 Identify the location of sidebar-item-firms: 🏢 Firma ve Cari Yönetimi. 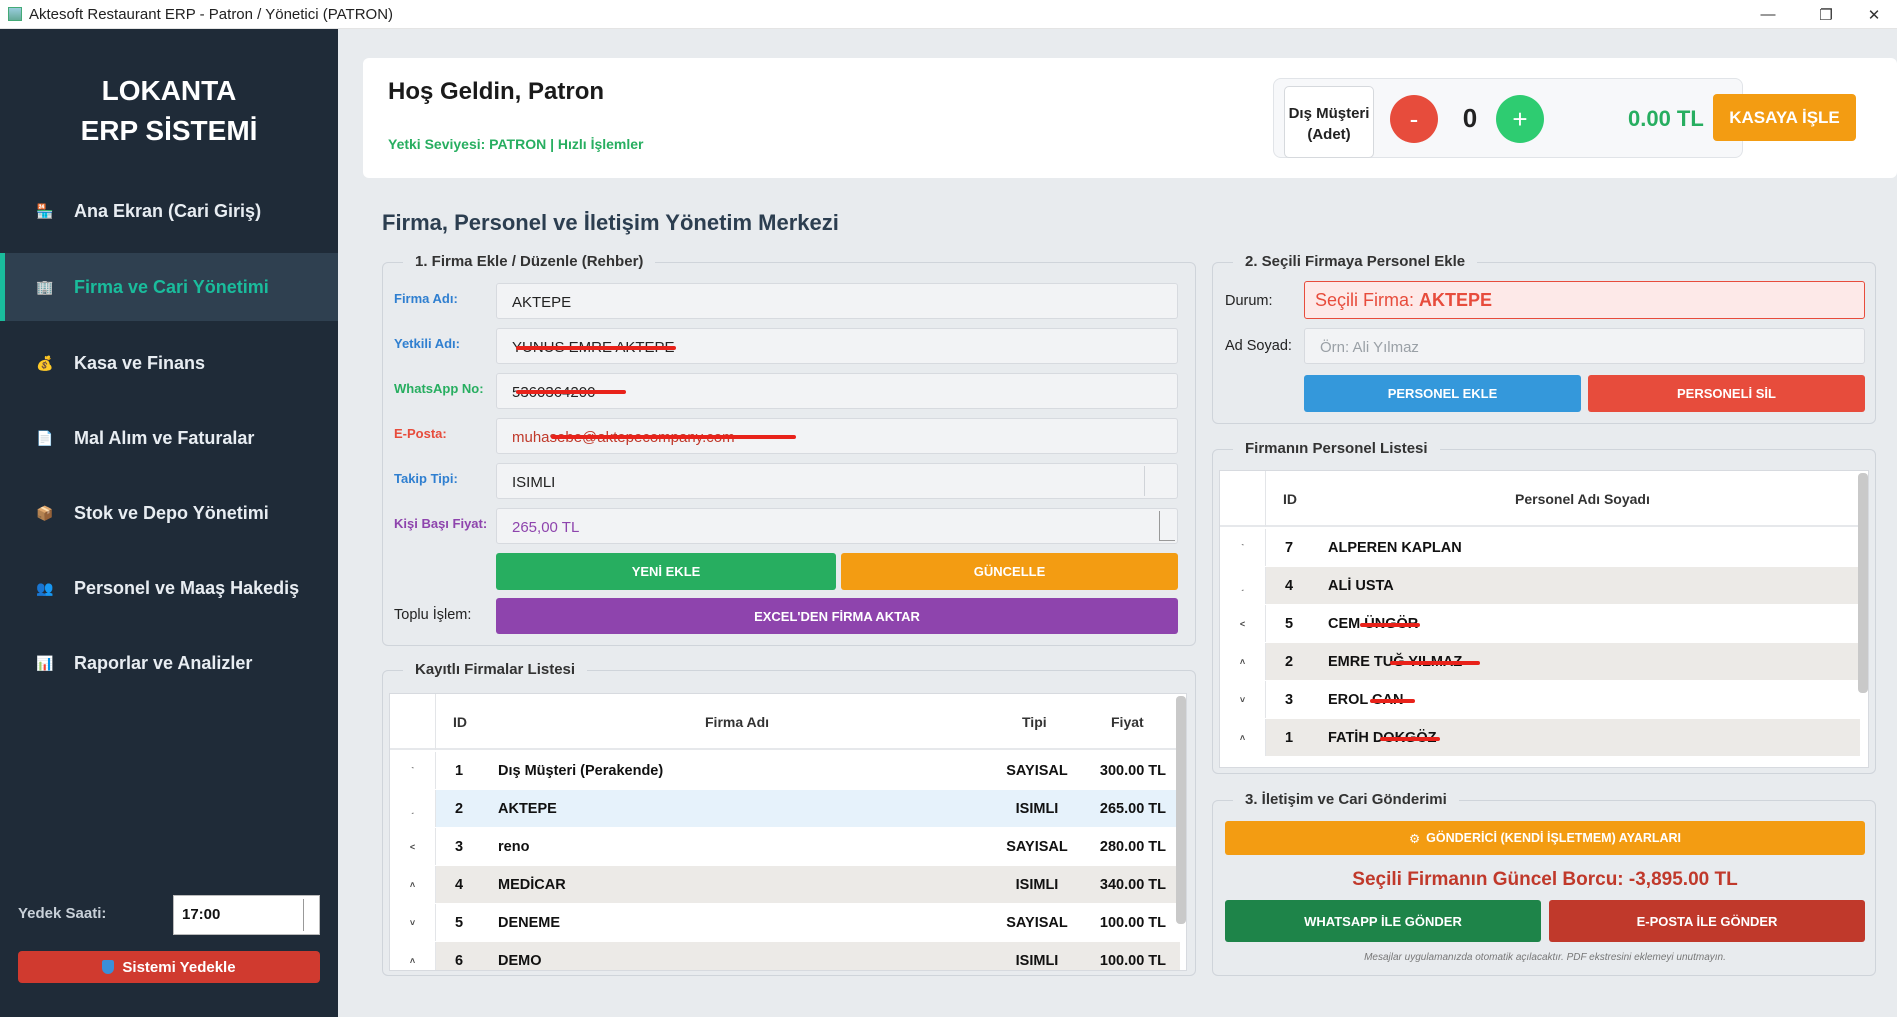
(169, 287).